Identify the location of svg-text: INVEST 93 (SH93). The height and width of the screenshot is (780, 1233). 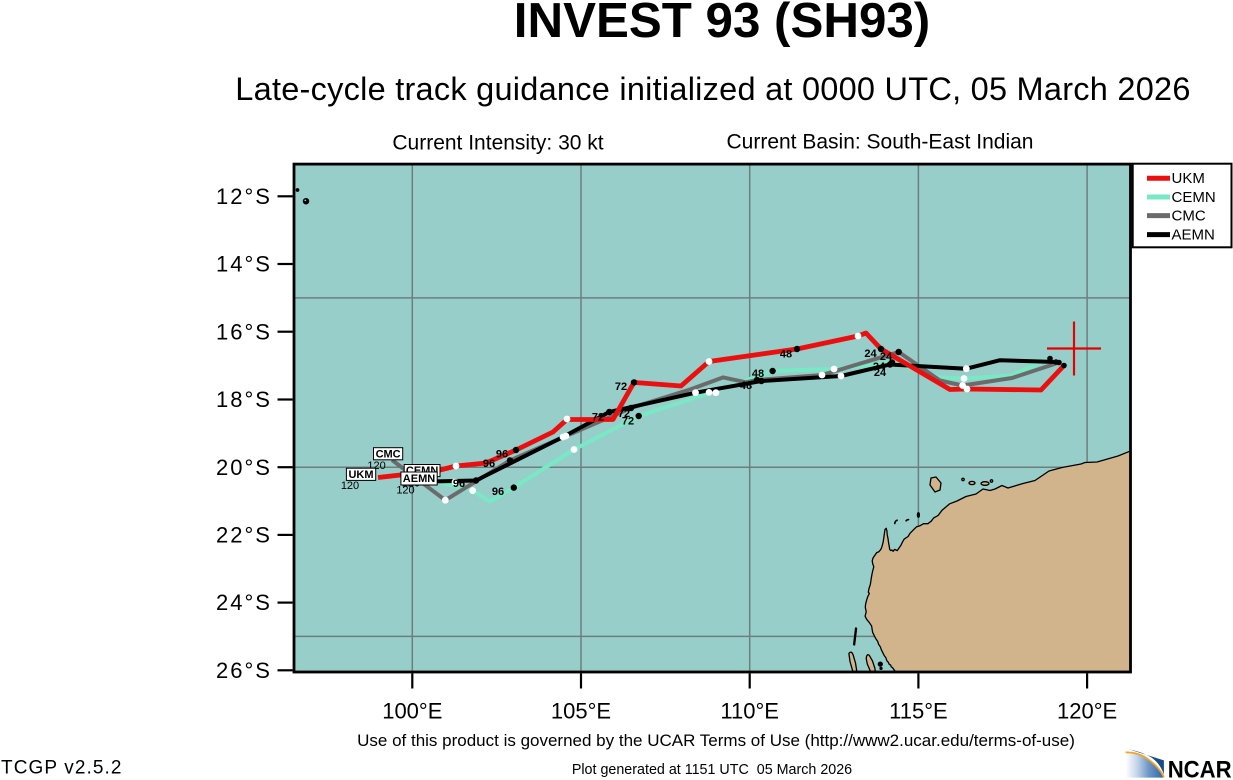
(722, 24).